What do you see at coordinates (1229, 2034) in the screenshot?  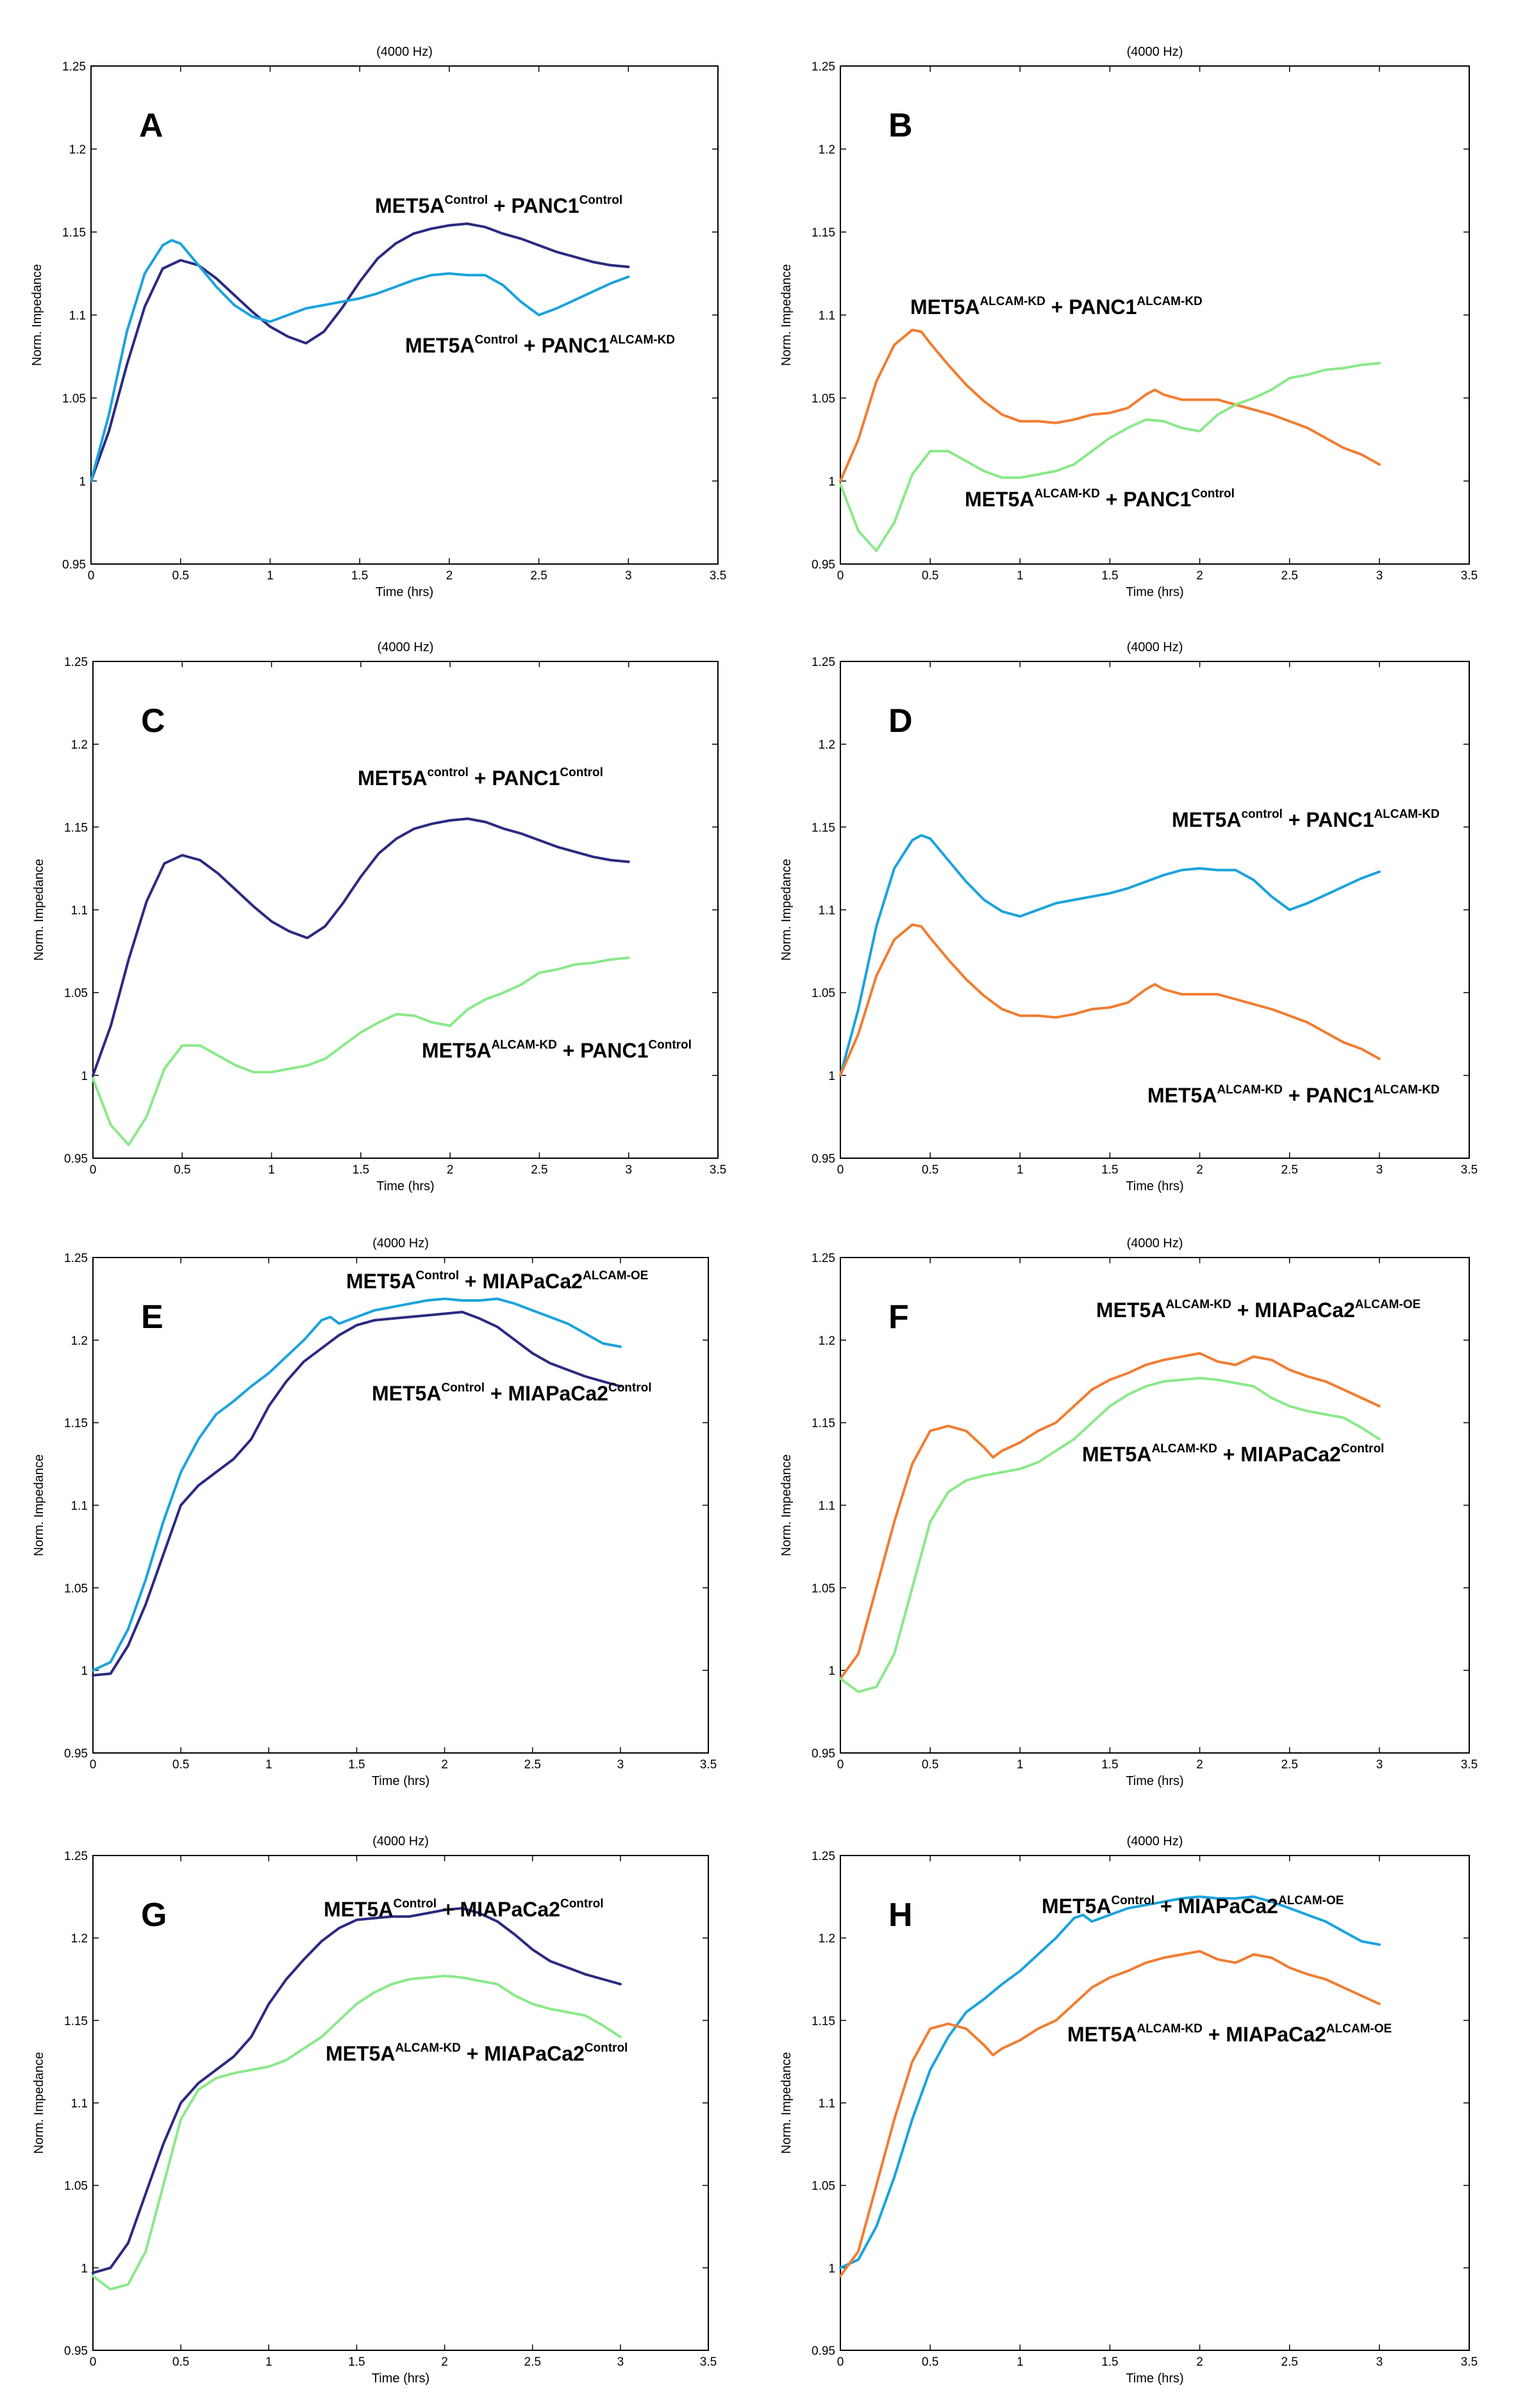 I see `series-label: MET5AALCAM-KD + MIAPaCa2ALCAM-OE` at bounding box center [1229, 2034].